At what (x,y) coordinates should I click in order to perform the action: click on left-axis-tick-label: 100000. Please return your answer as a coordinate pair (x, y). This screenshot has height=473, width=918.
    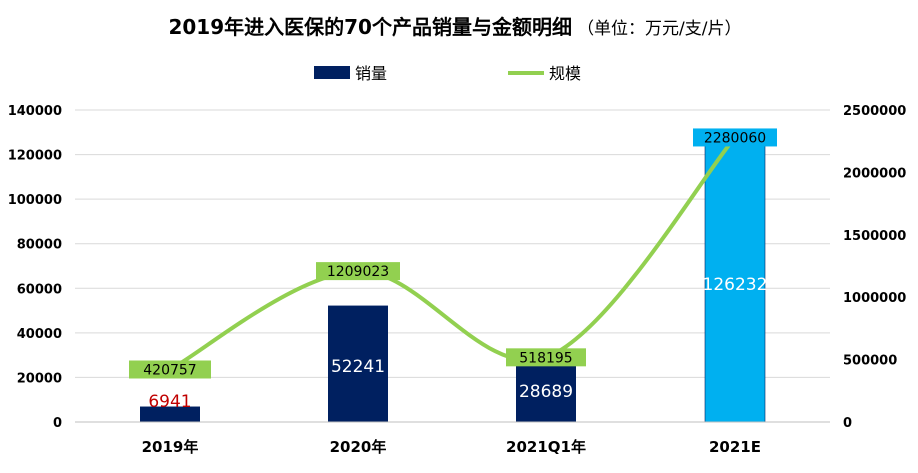
    Looking at the image, I should click on (35, 200).